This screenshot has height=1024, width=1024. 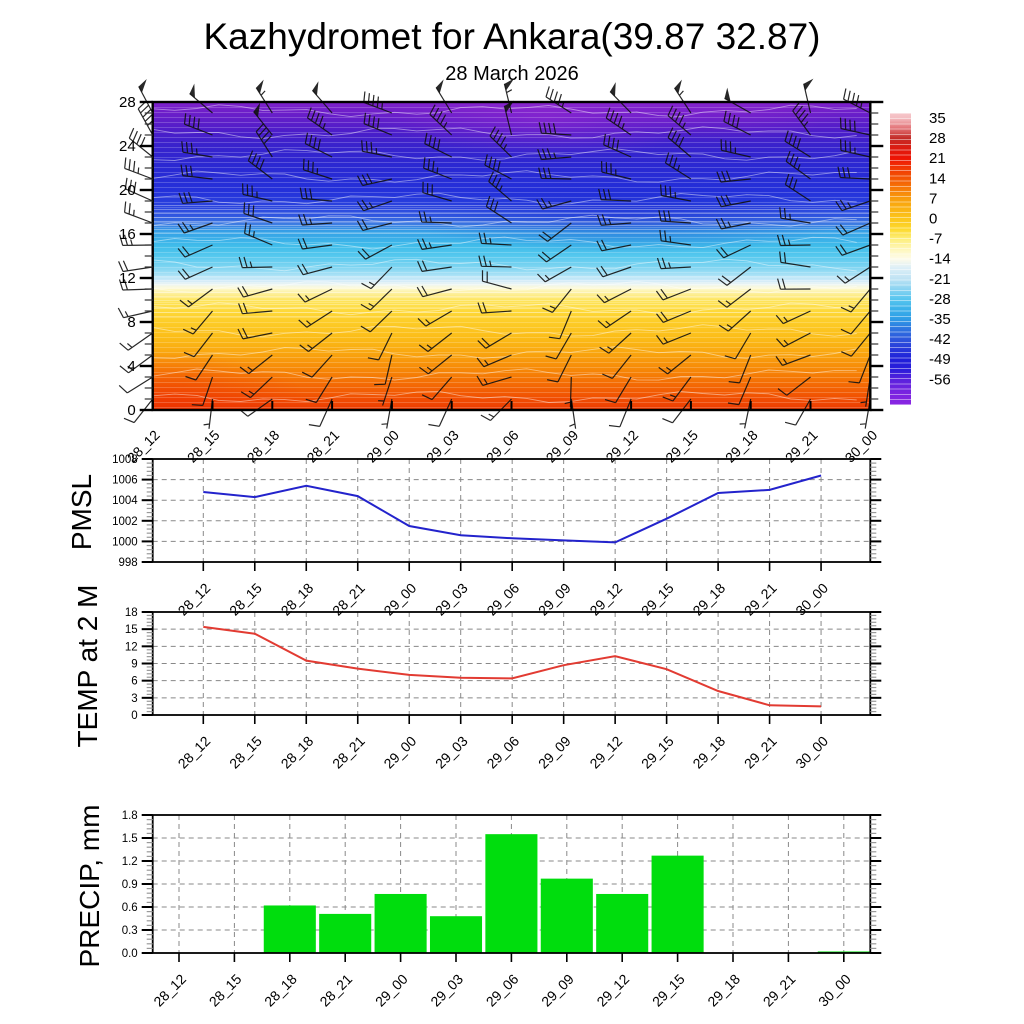 I want to click on colorbar, so click(x=900, y=259).